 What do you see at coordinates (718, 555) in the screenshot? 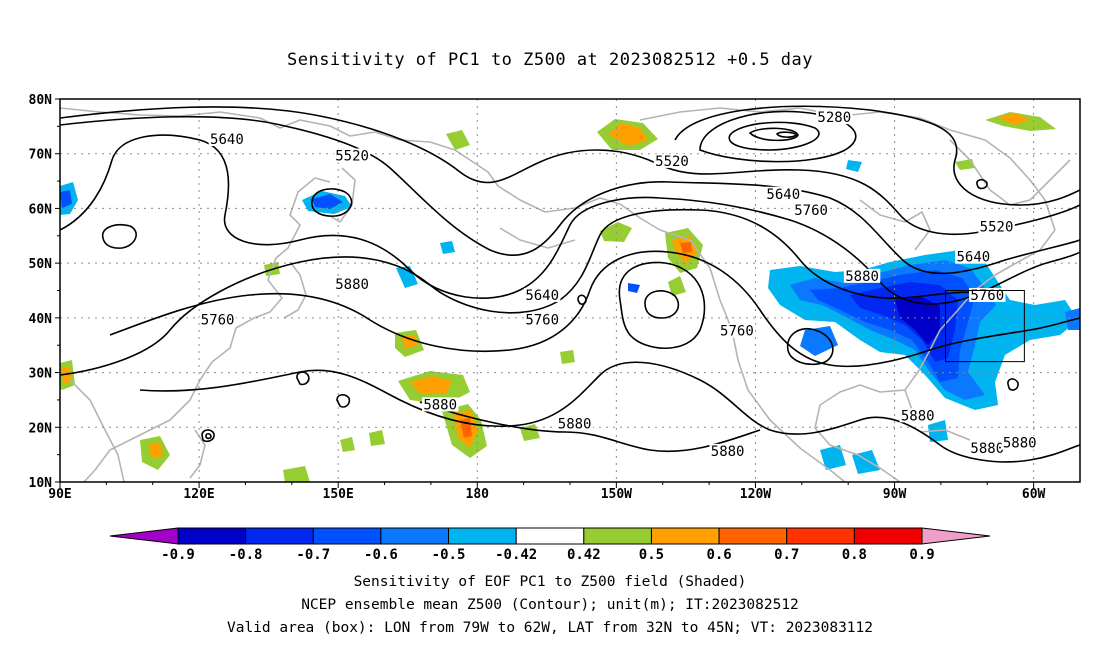
I see `colorbar-tick-label: 0.6` at bounding box center [718, 555].